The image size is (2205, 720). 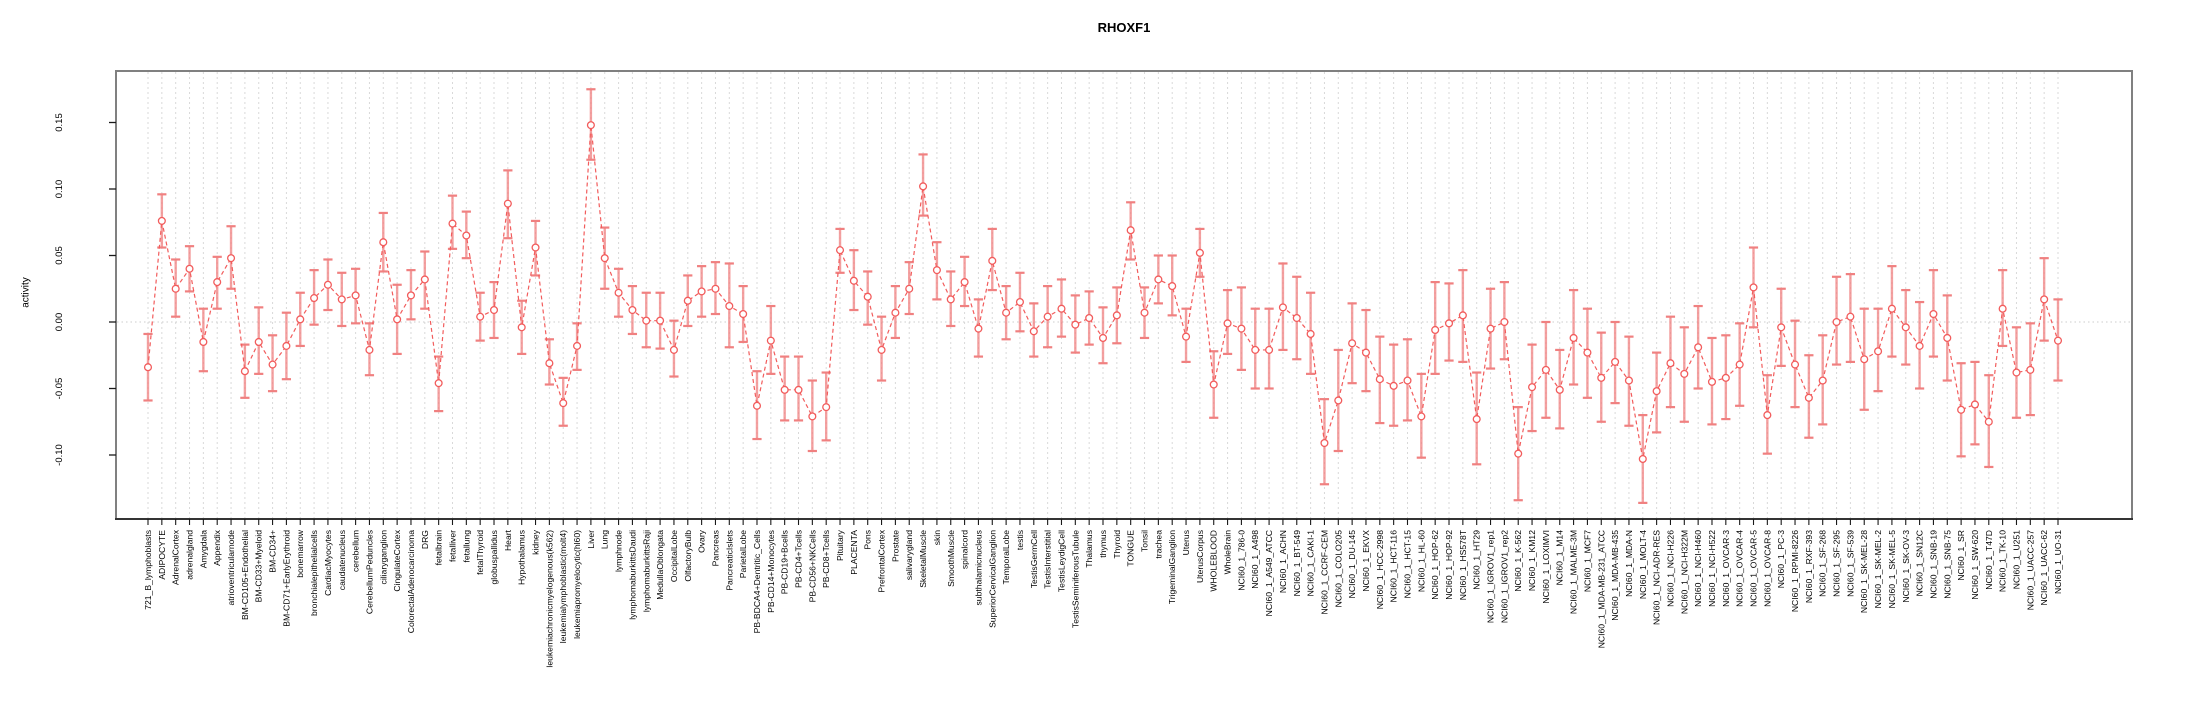 What do you see at coordinates (1601, 589) in the screenshot?
I see `x-tick-label: NCI60_1_MDA-MB-231_ATCC` at bounding box center [1601, 589].